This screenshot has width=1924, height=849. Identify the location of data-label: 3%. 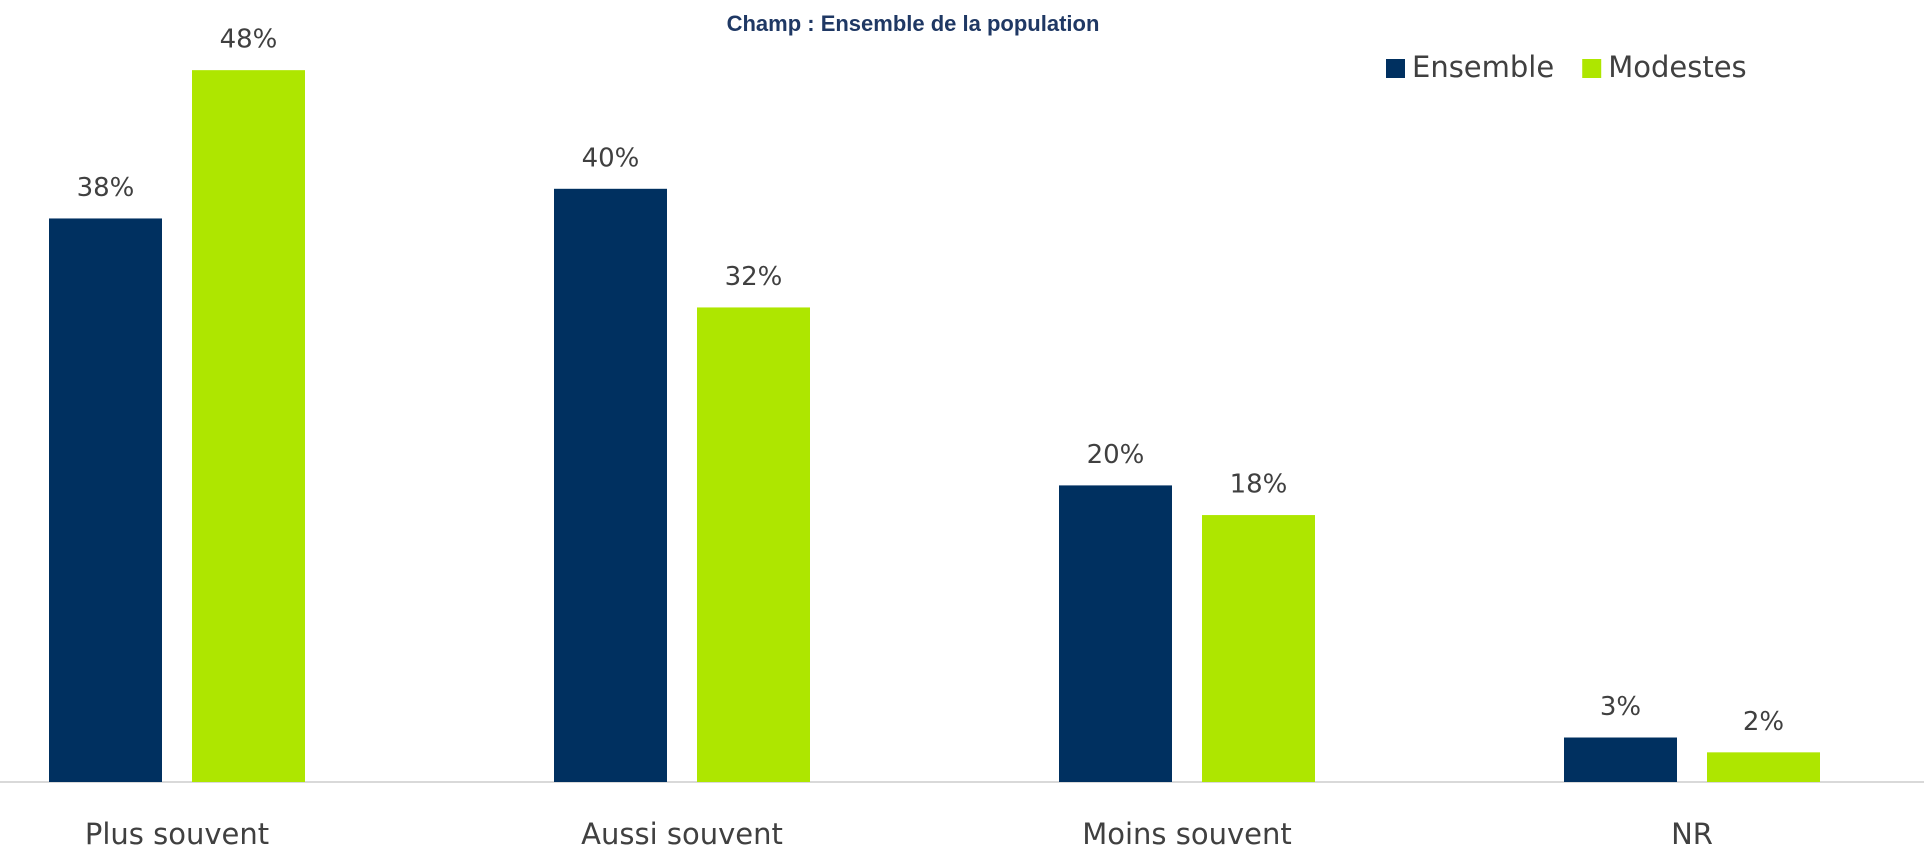
(1620, 707).